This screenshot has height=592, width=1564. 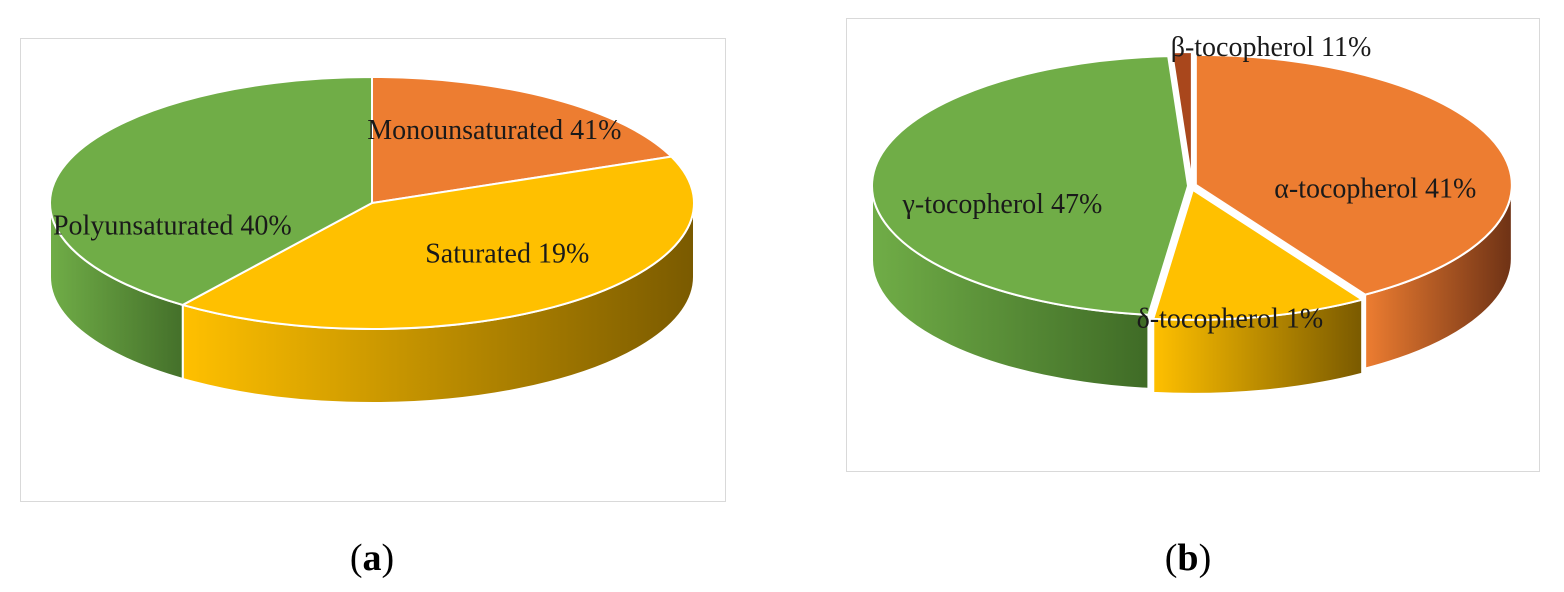 I want to click on panel-caption-a-letter: a, so click(x=372, y=558).